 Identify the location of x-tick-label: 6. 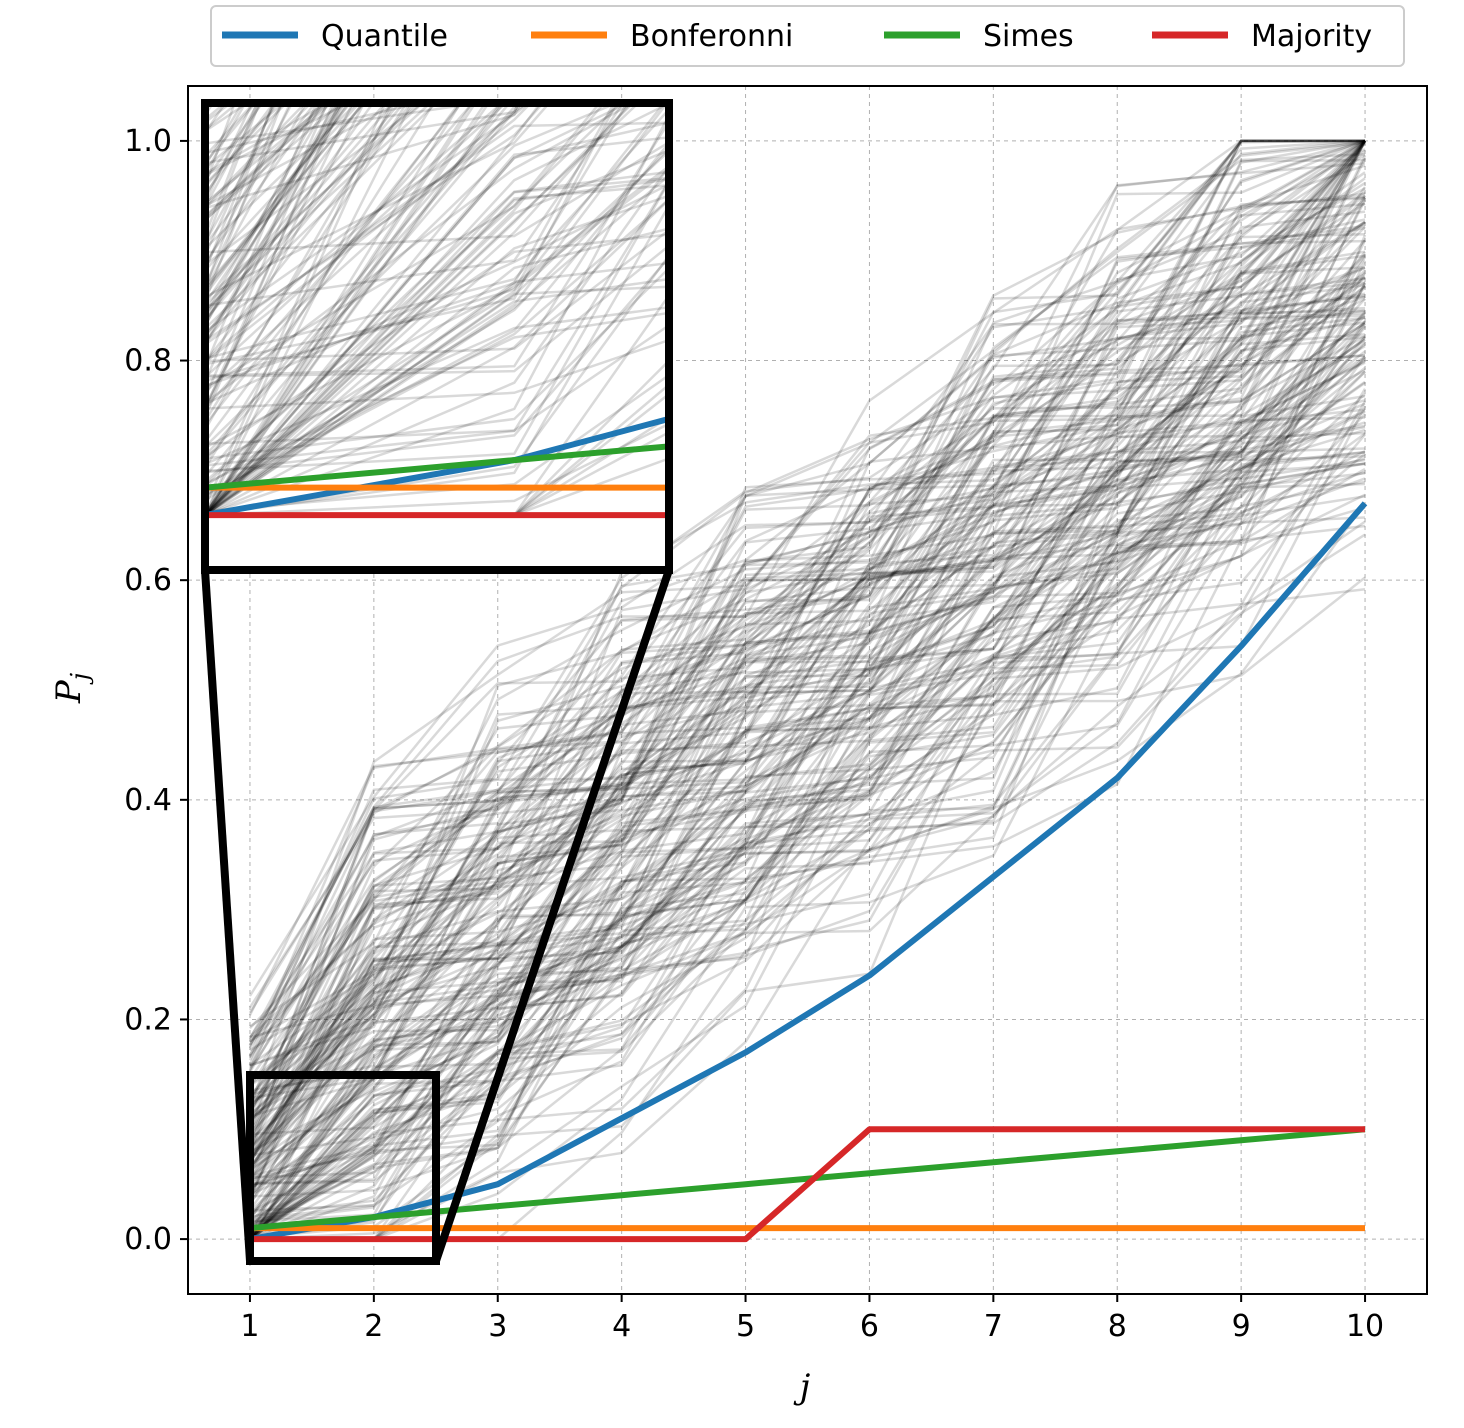
(869, 1326).